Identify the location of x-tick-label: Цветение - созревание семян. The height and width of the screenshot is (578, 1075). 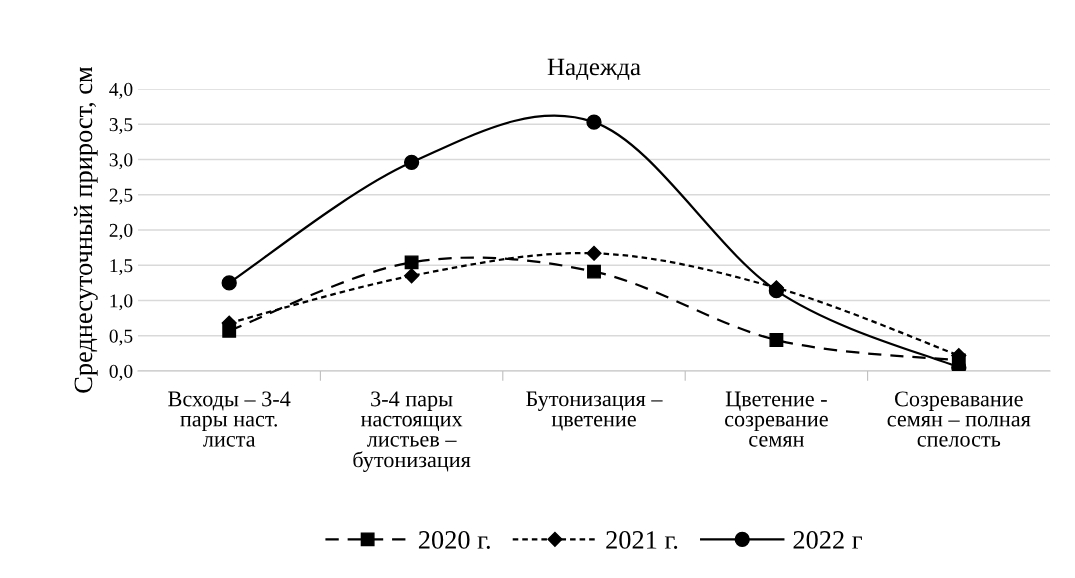
(776, 419).